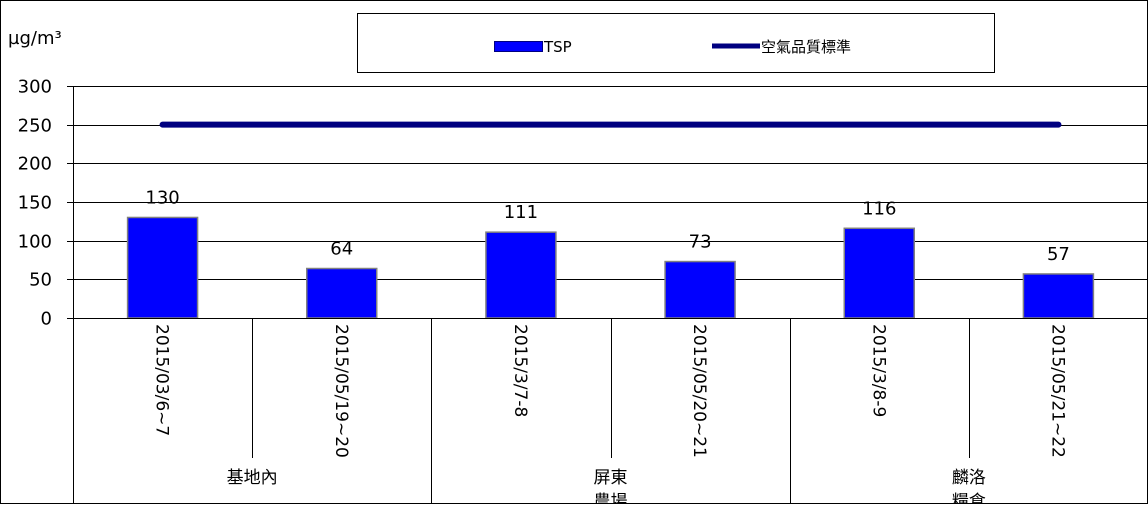 Image resolution: width=1148 pixels, height=509 pixels. What do you see at coordinates (162, 380) in the screenshot?
I see `x-category-label: 2015/03/6~7` at bounding box center [162, 380].